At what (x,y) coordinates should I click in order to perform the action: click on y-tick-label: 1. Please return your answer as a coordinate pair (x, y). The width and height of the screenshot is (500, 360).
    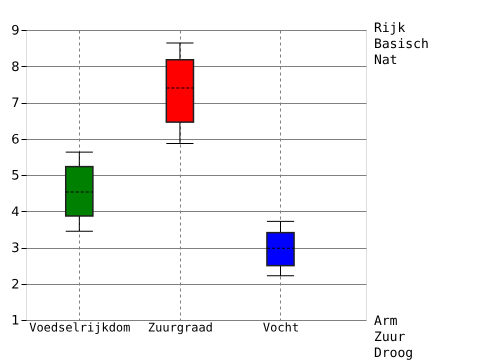
    Looking at the image, I should click on (15, 321).